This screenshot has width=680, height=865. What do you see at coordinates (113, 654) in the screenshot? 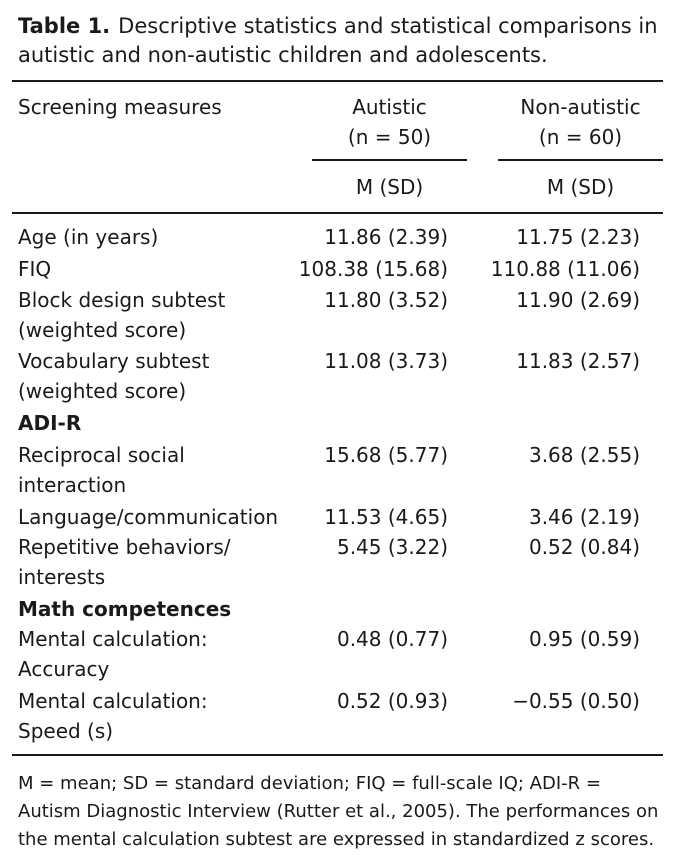
I see `row-label: Mental calculation: Accuracy` at bounding box center [113, 654].